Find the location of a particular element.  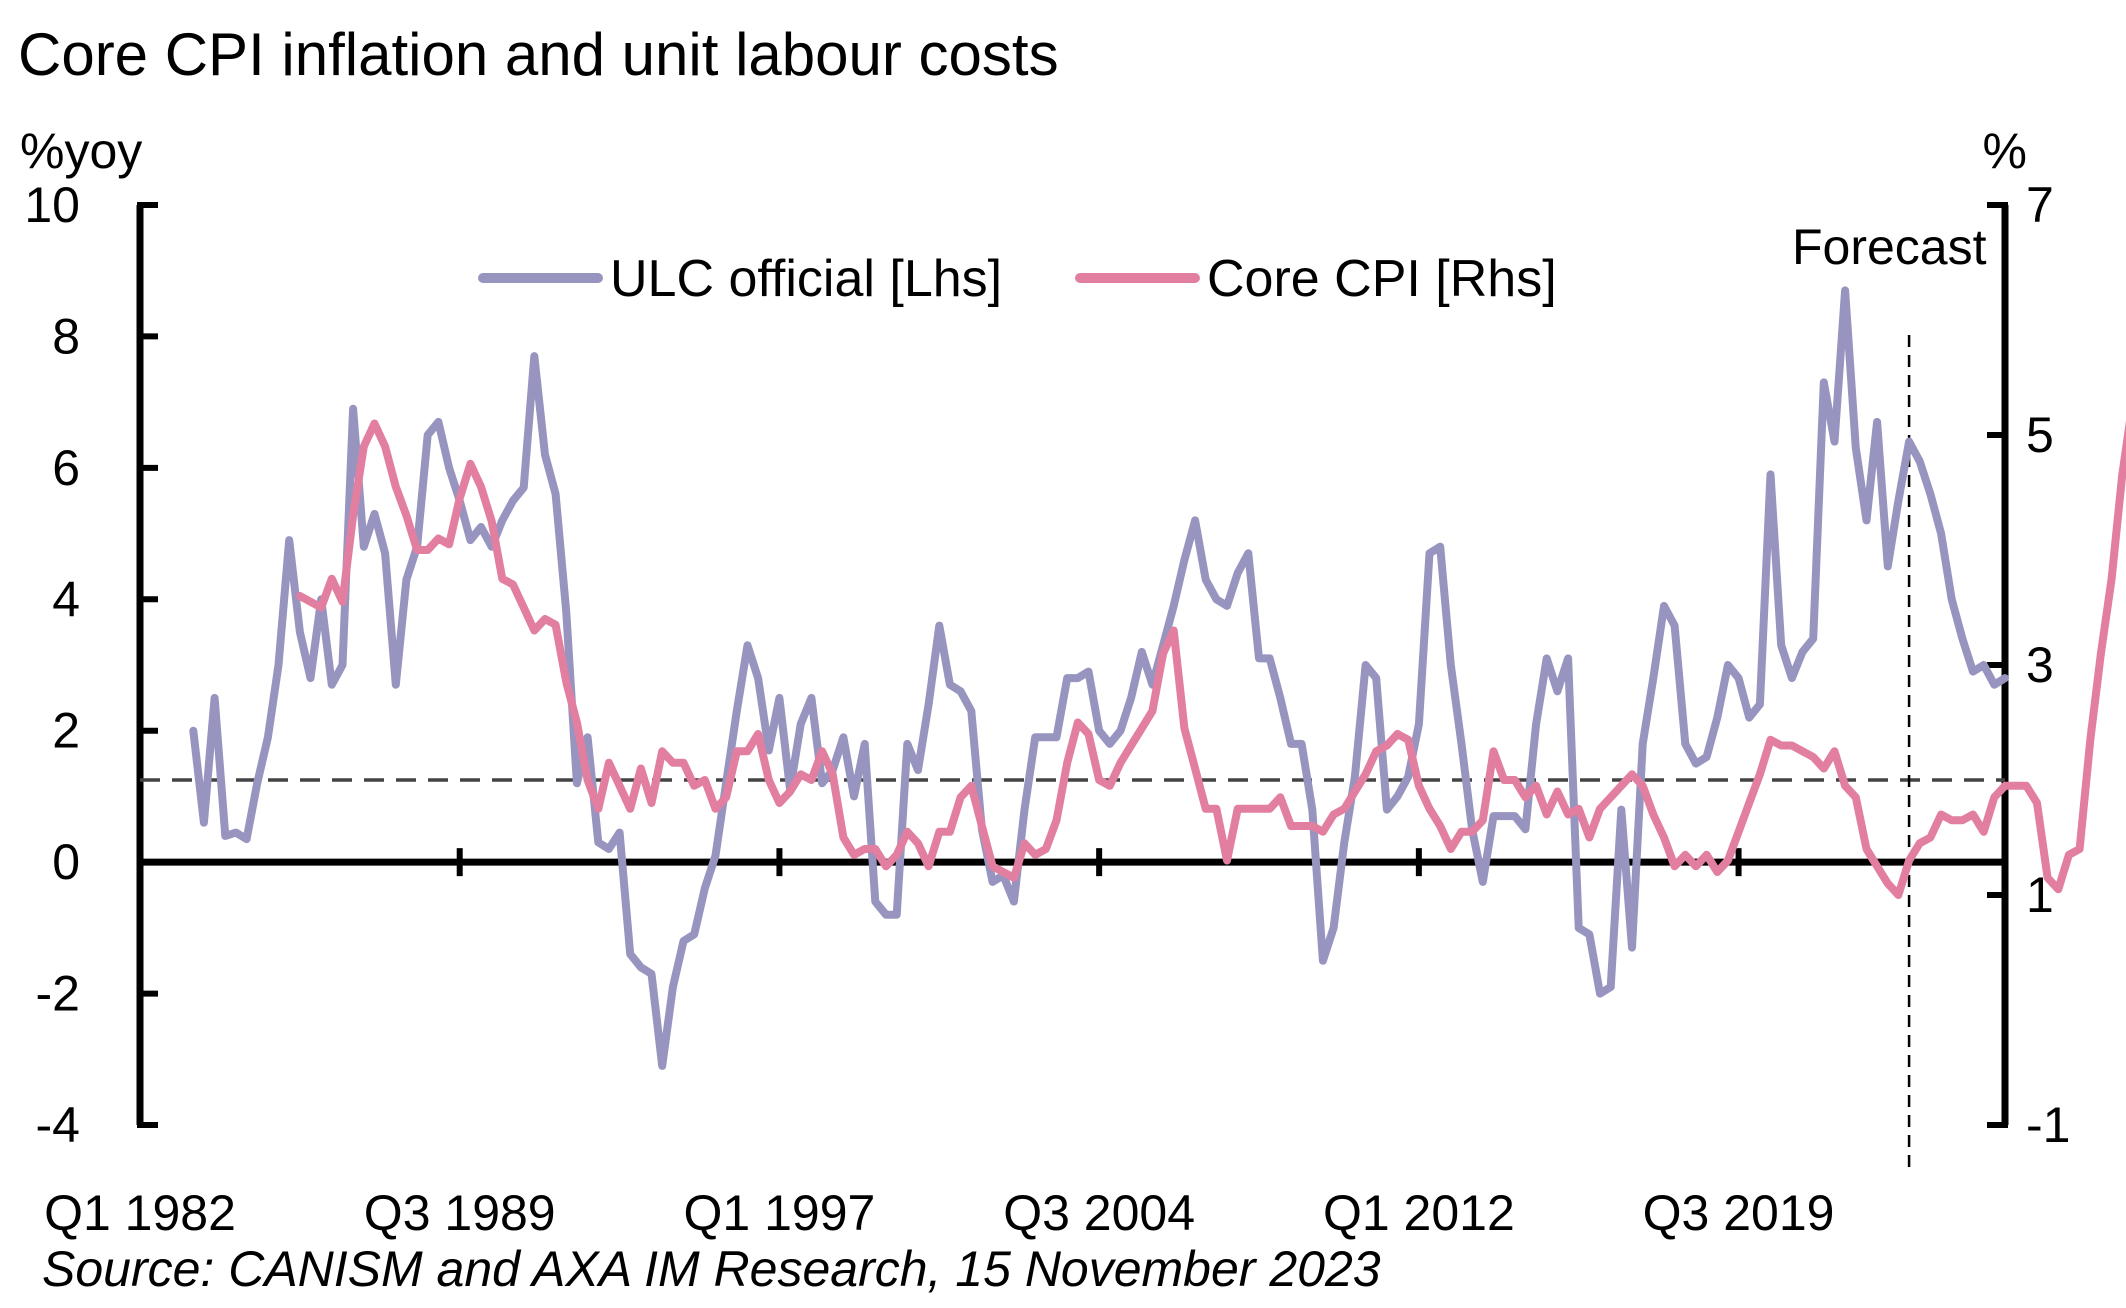

x-tick-label: Q3 2019 is located at coordinates (1739, 1213).